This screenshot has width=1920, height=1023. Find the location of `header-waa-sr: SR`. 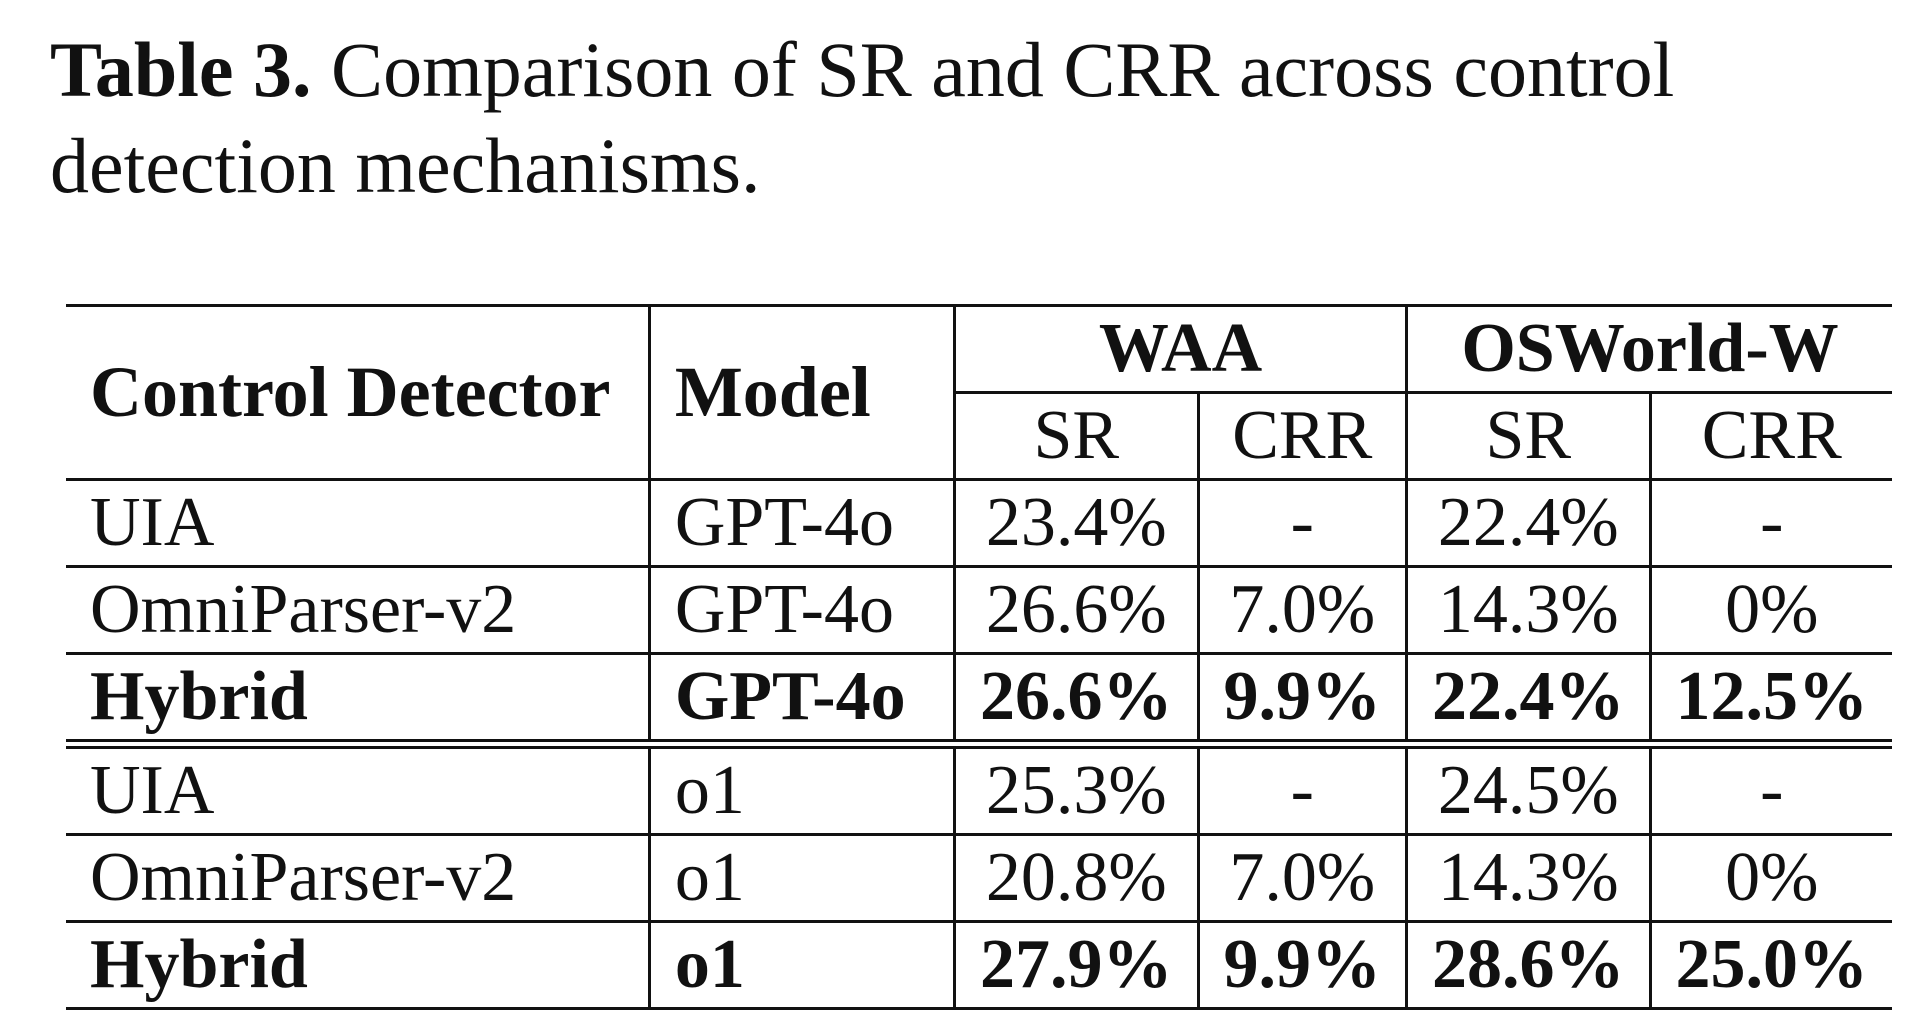

header-waa-sr: SR is located at coordinates (1075, 436).